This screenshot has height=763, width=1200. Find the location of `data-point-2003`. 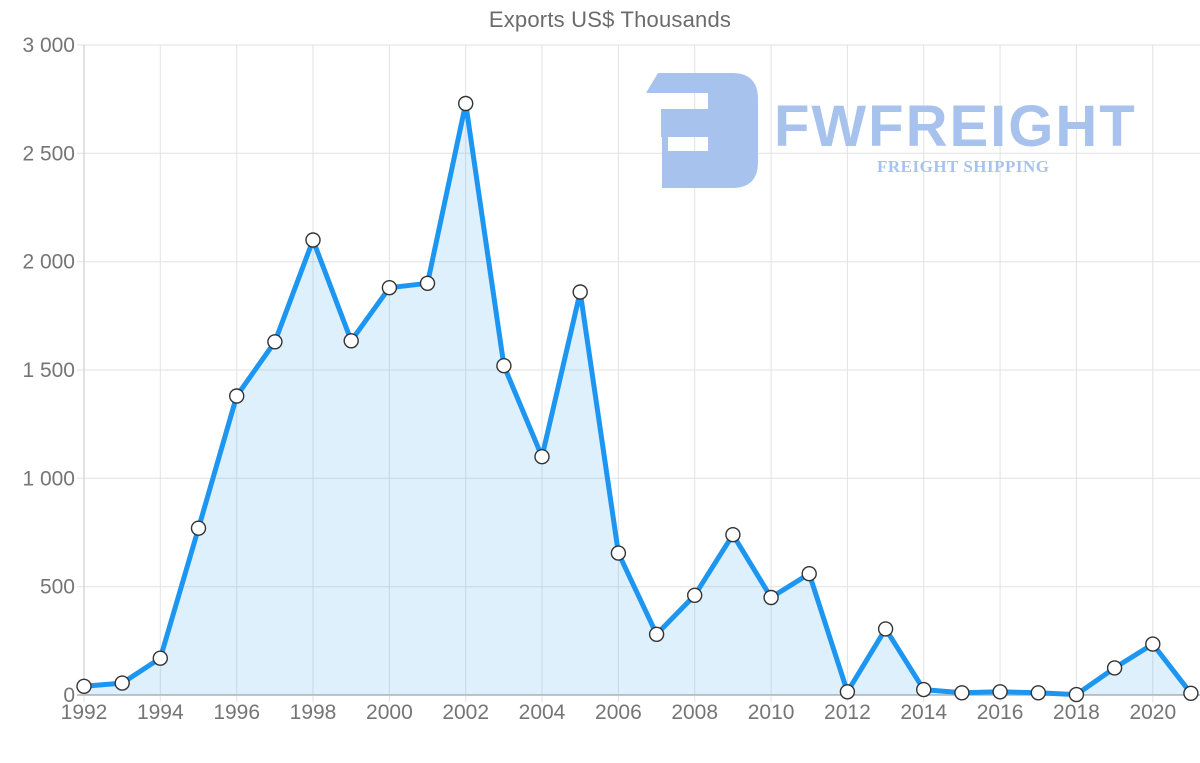

data-point-2003 is located at coordinates (504, 366).